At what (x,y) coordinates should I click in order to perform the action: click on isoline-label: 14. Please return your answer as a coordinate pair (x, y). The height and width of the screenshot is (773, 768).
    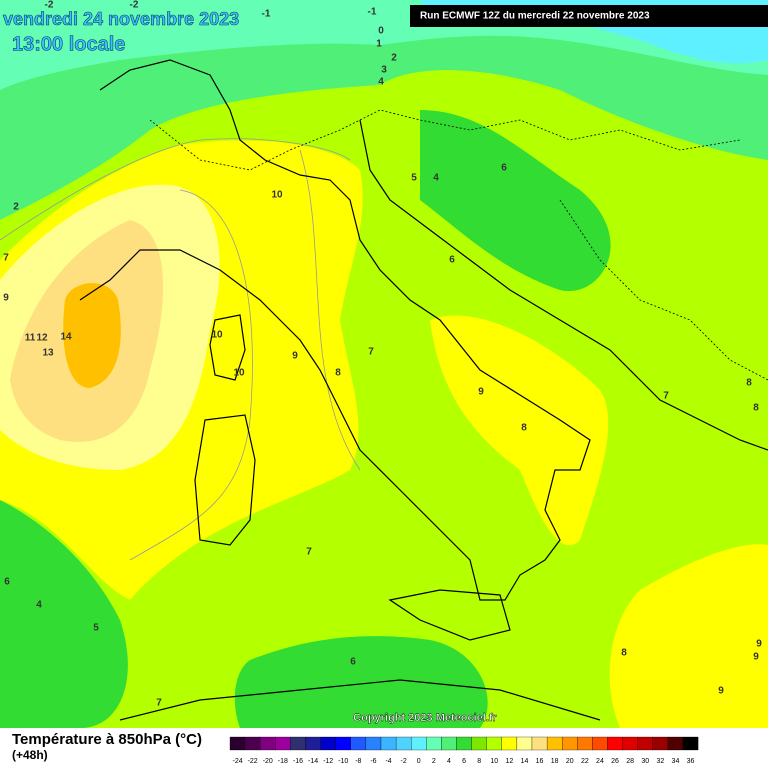
    Looking at the image, I should click on (66, 337).